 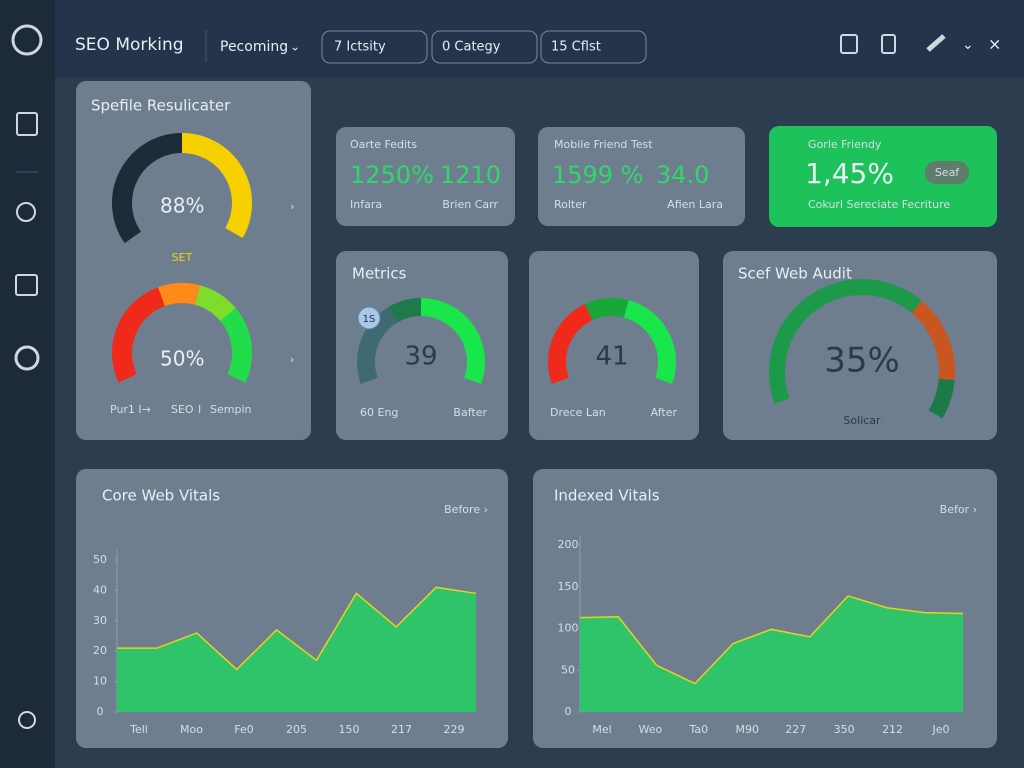 I want to click on gauge-label: 60 Eng, so click(x=379, y=412).